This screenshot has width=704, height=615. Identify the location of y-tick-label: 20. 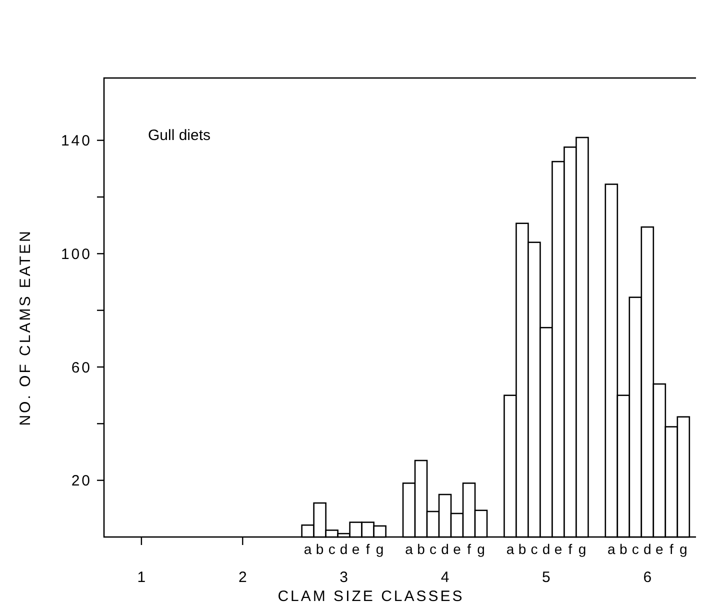
(81, 481).